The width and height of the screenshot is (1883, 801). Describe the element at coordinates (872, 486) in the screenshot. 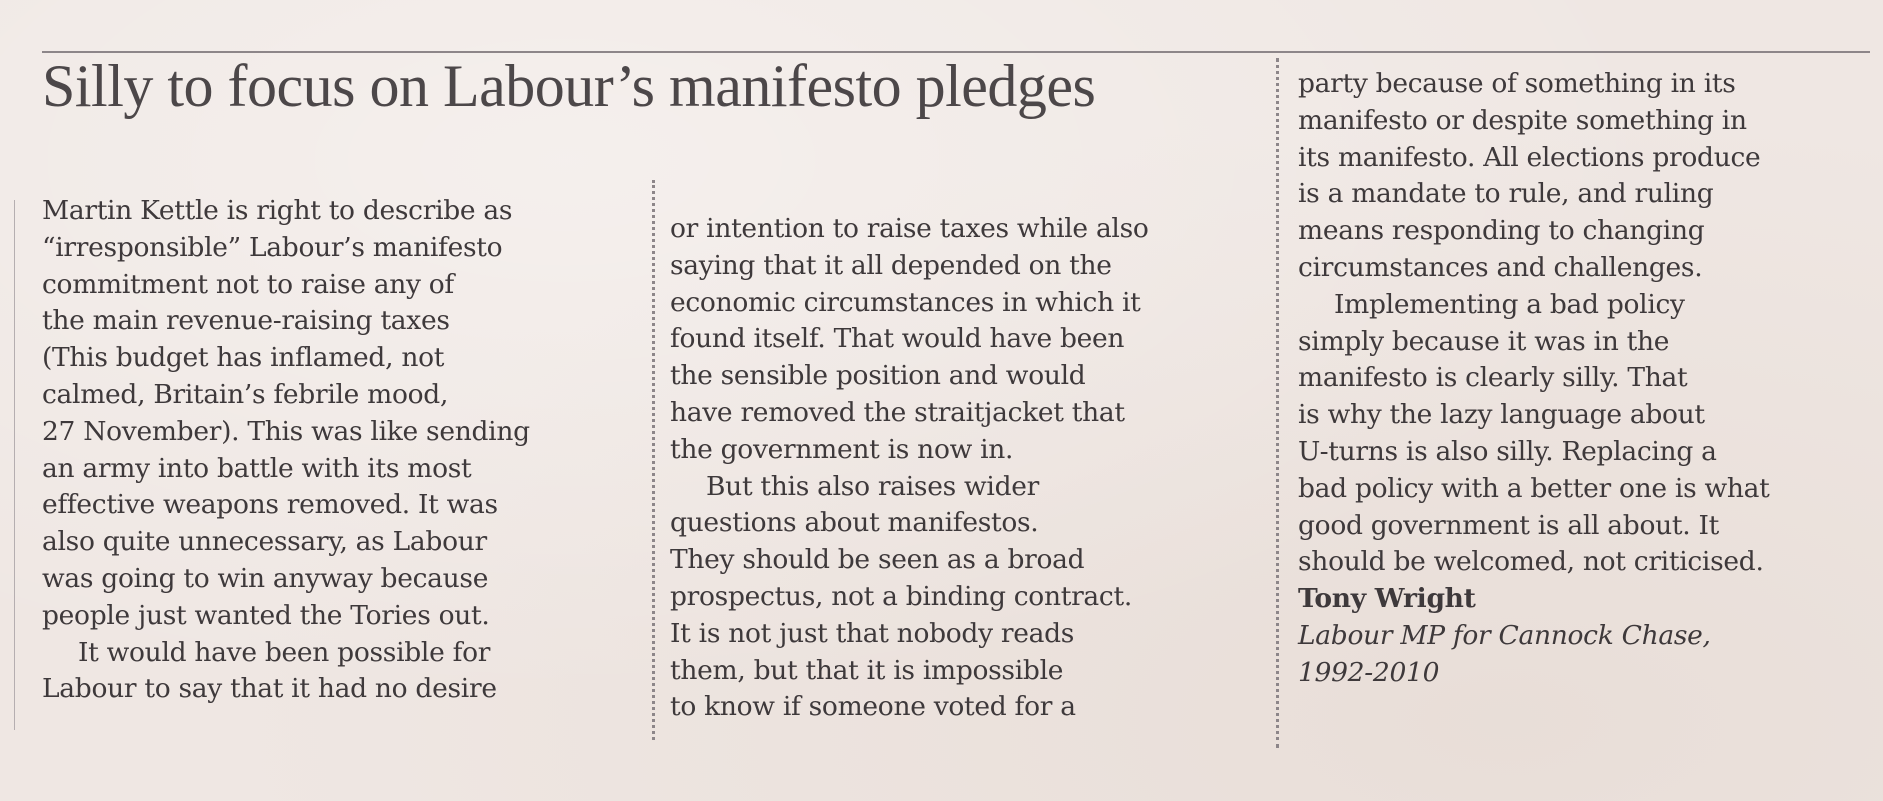

I see `text-line: But this also raises wider` at that location.